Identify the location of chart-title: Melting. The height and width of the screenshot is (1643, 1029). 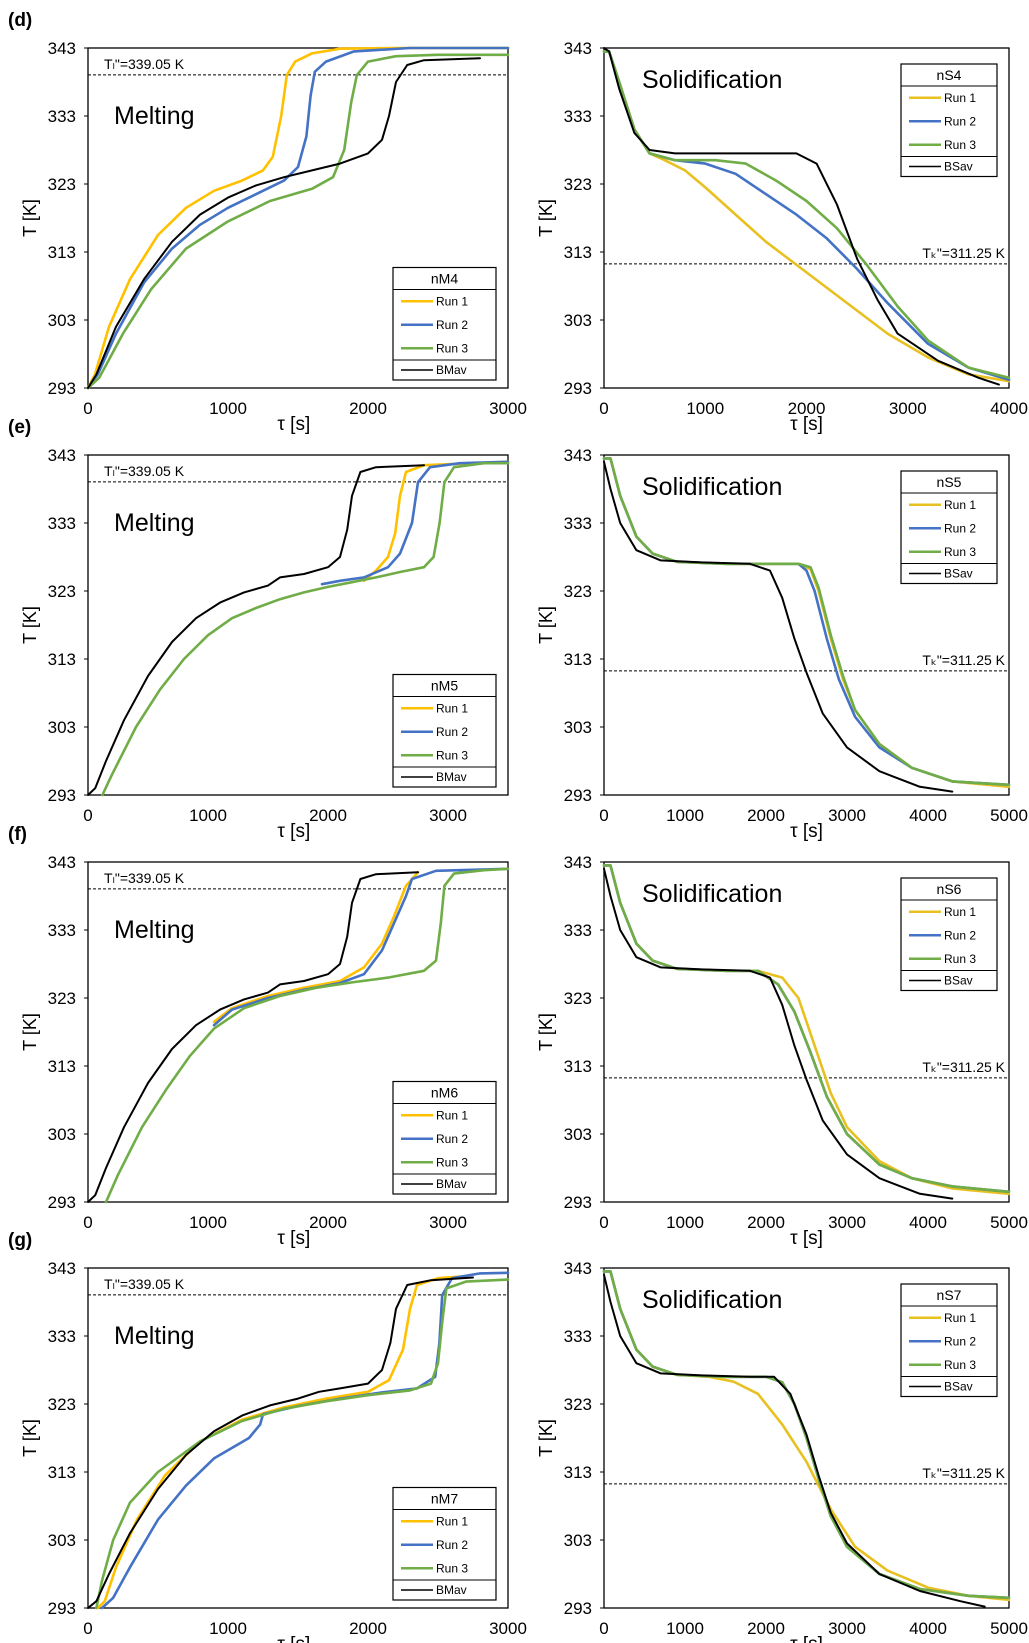
(154, 930).